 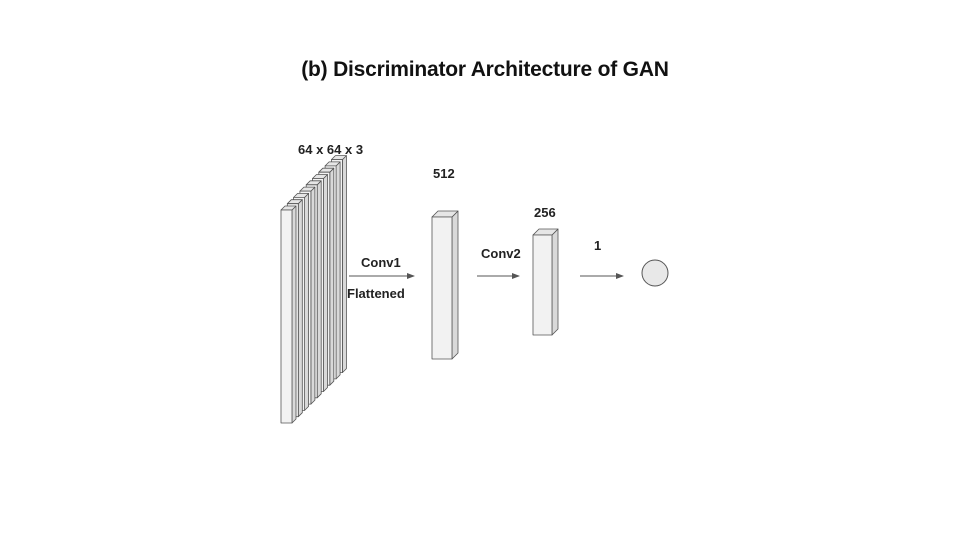 I want to click on hidden-layer-512-label: 512, so click(x=444, y=173).